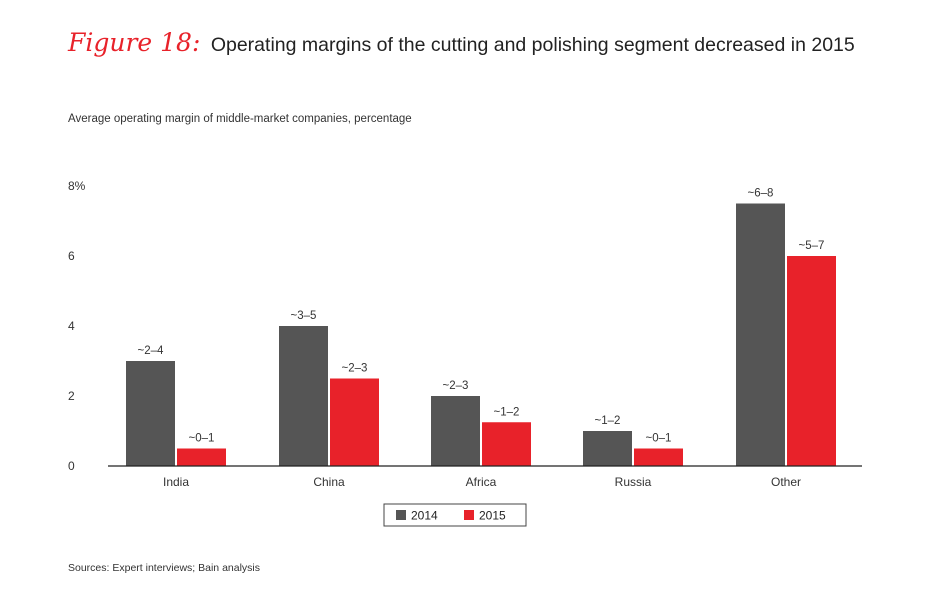 The height and width of the screenshot is (604, 950). What do you see at coordinates (304, 316) in the screenshot?
I see `data-label: ~3–5` at bounding box center [304, 316].